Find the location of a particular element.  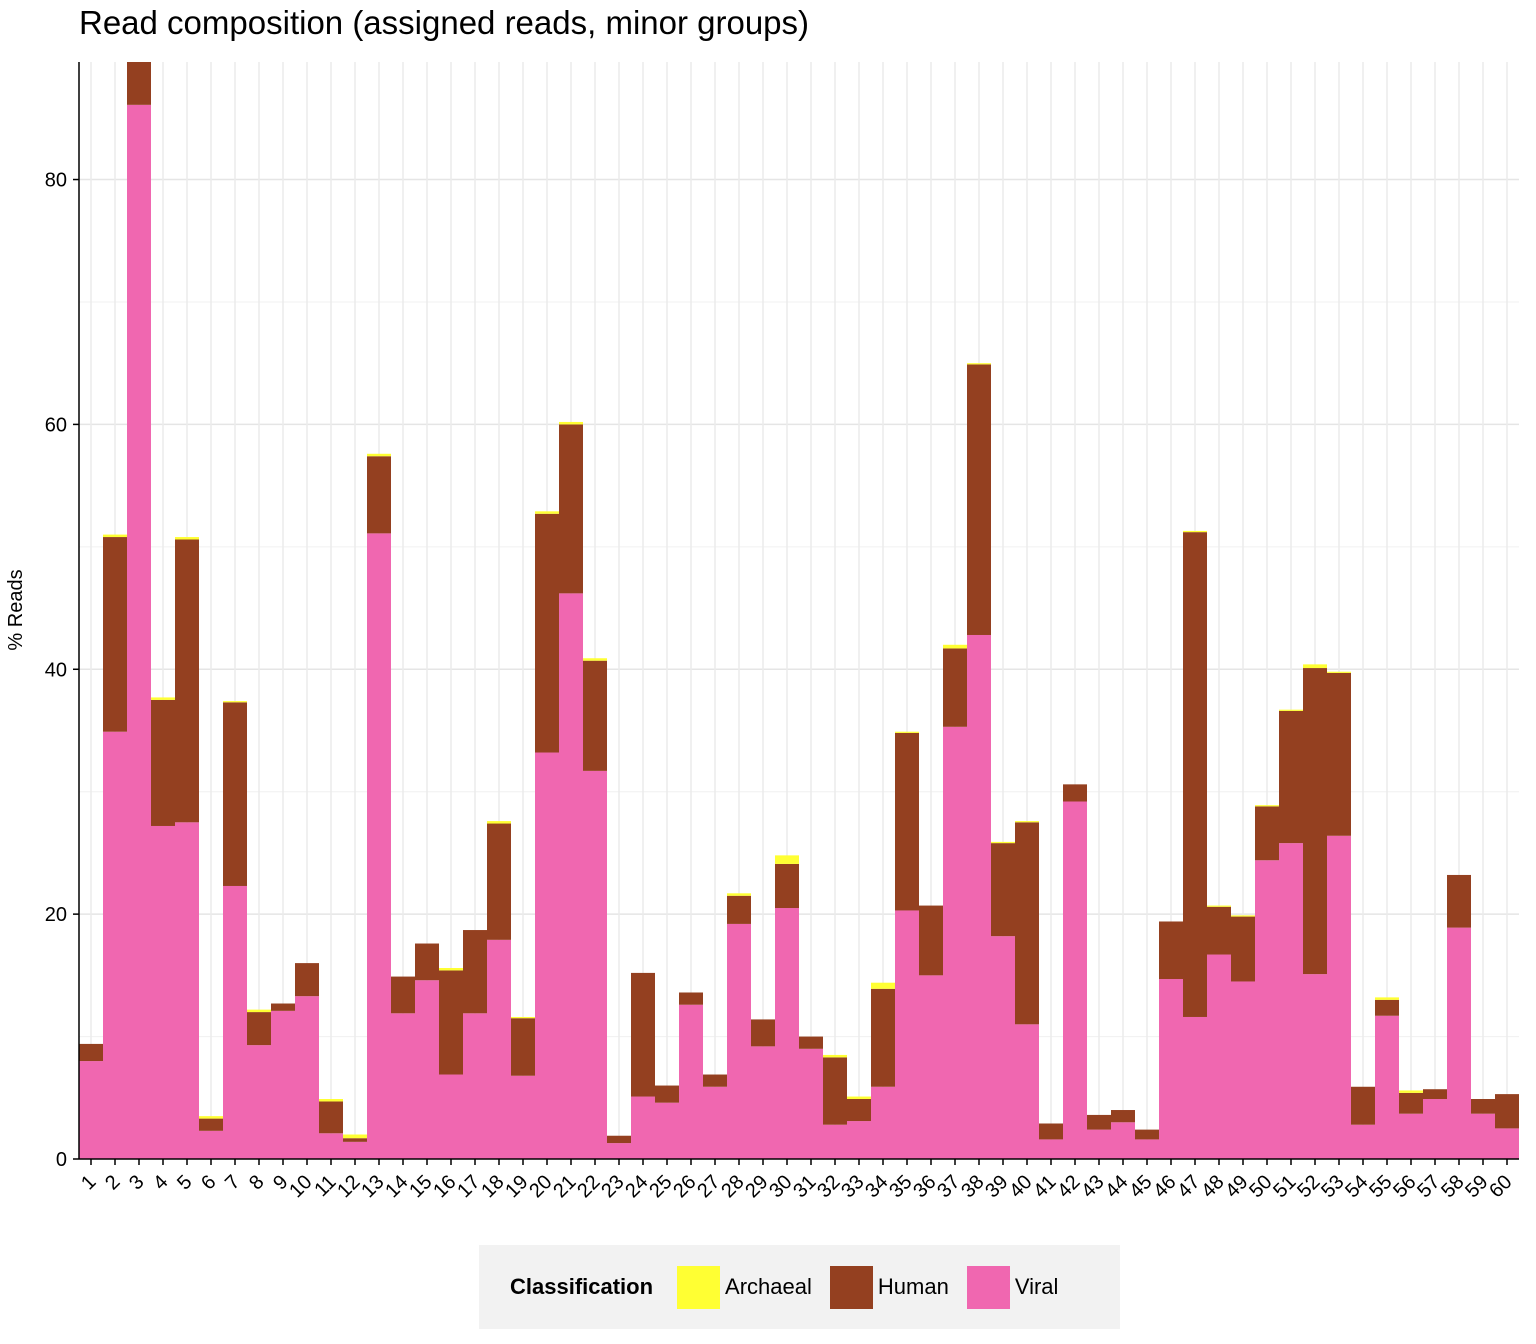

legend: Classification Archaeal Human Viral is located at coordinates (799, 1287).